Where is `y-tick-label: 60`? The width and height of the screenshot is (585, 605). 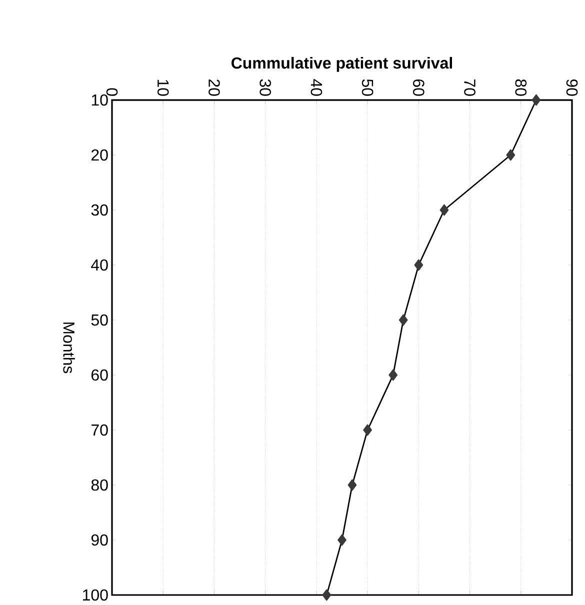 y-tick-label: 60 is located at coordinates (99, 375).